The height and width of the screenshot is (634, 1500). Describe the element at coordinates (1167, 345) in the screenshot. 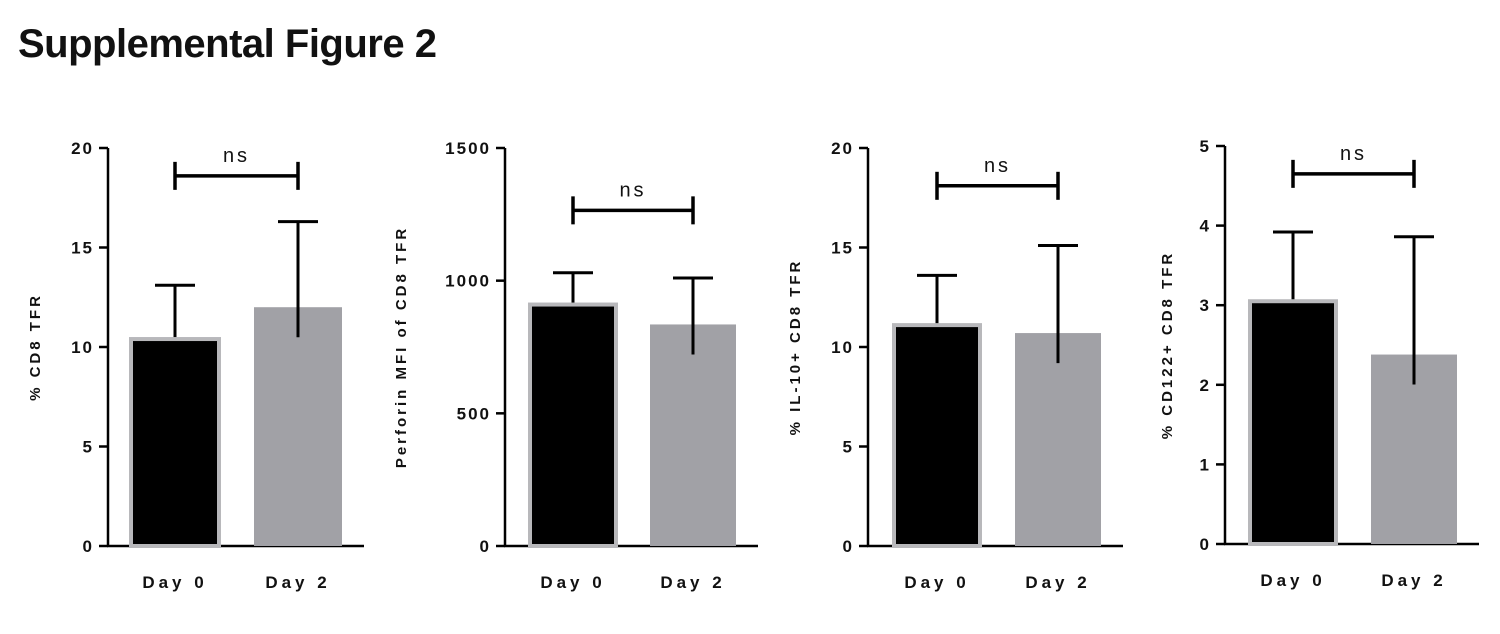

I see `y-axis-label: % CD122+ CD8 TFR` at that location.